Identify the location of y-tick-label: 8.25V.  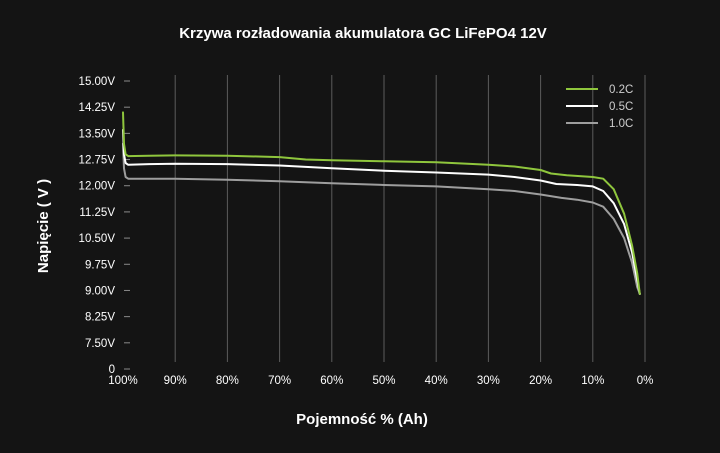
(100, 318).